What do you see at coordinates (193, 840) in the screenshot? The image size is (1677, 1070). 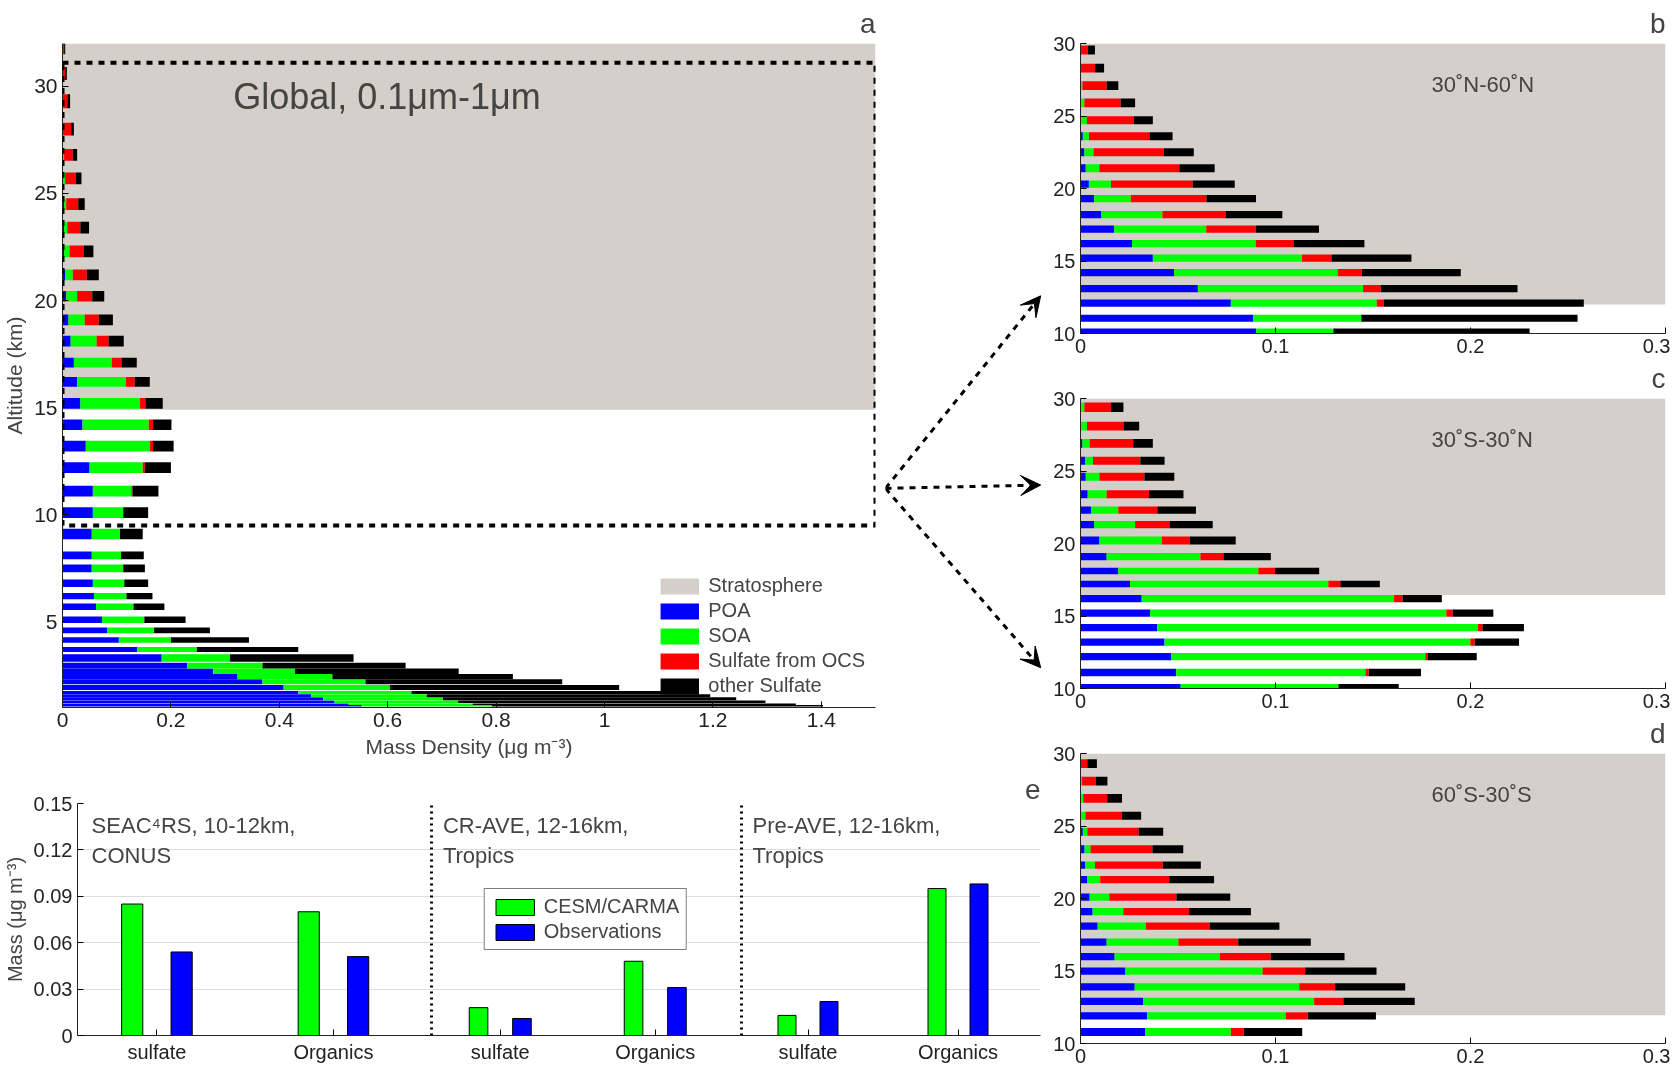 I see `annotation: SEAC⁴RS, 10-12km, CONUS` at bounding box center [193, 840].